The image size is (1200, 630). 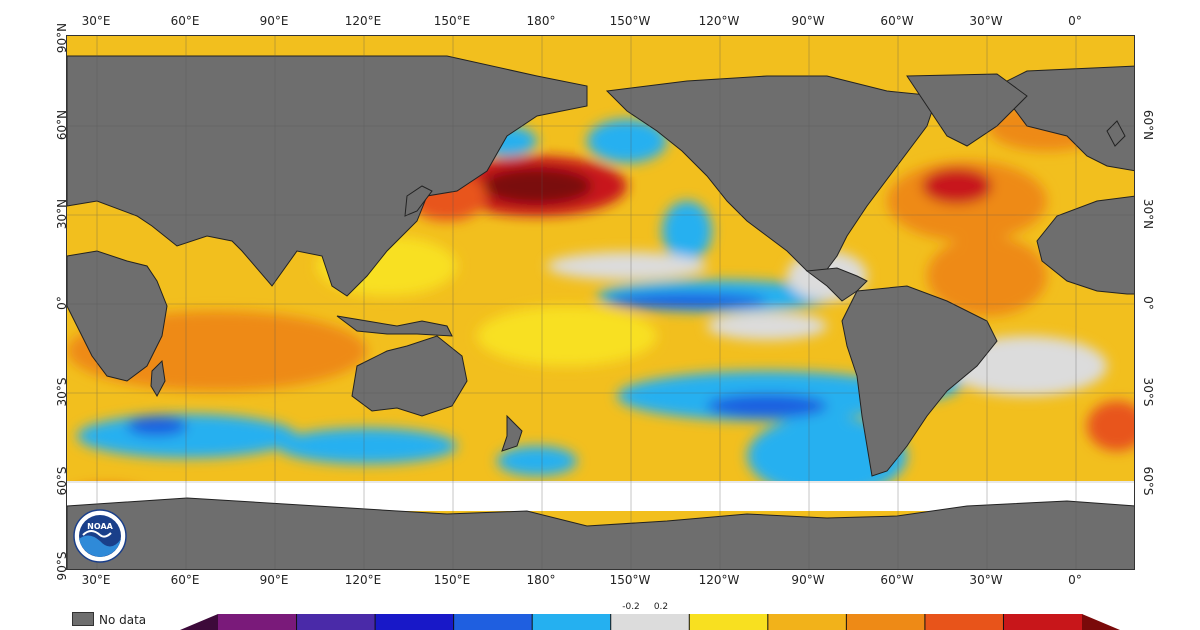 I want to click on lat-label-right: 60°N, so click(x=1148, y=125).